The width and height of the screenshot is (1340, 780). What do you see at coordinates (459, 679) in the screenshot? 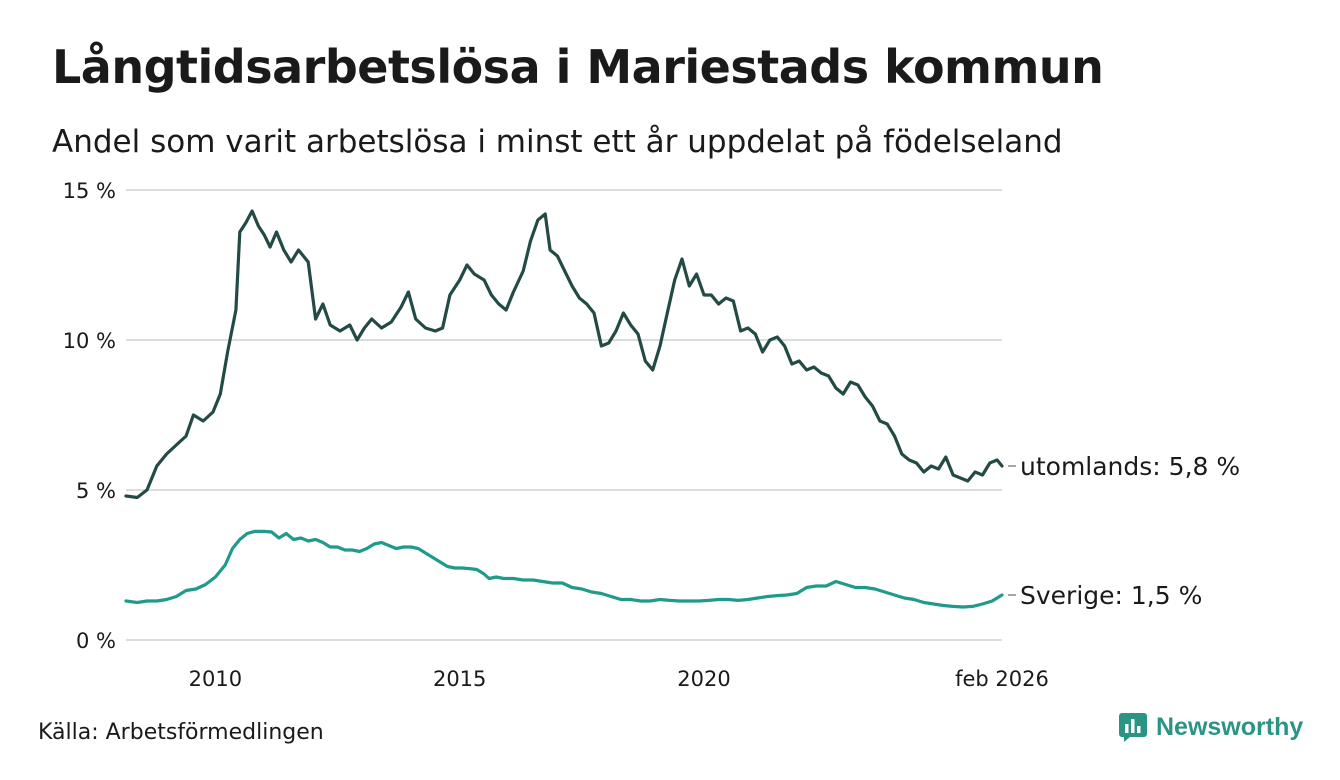
I see `x-tick-label: 2015` at bounding box center [459, 679].